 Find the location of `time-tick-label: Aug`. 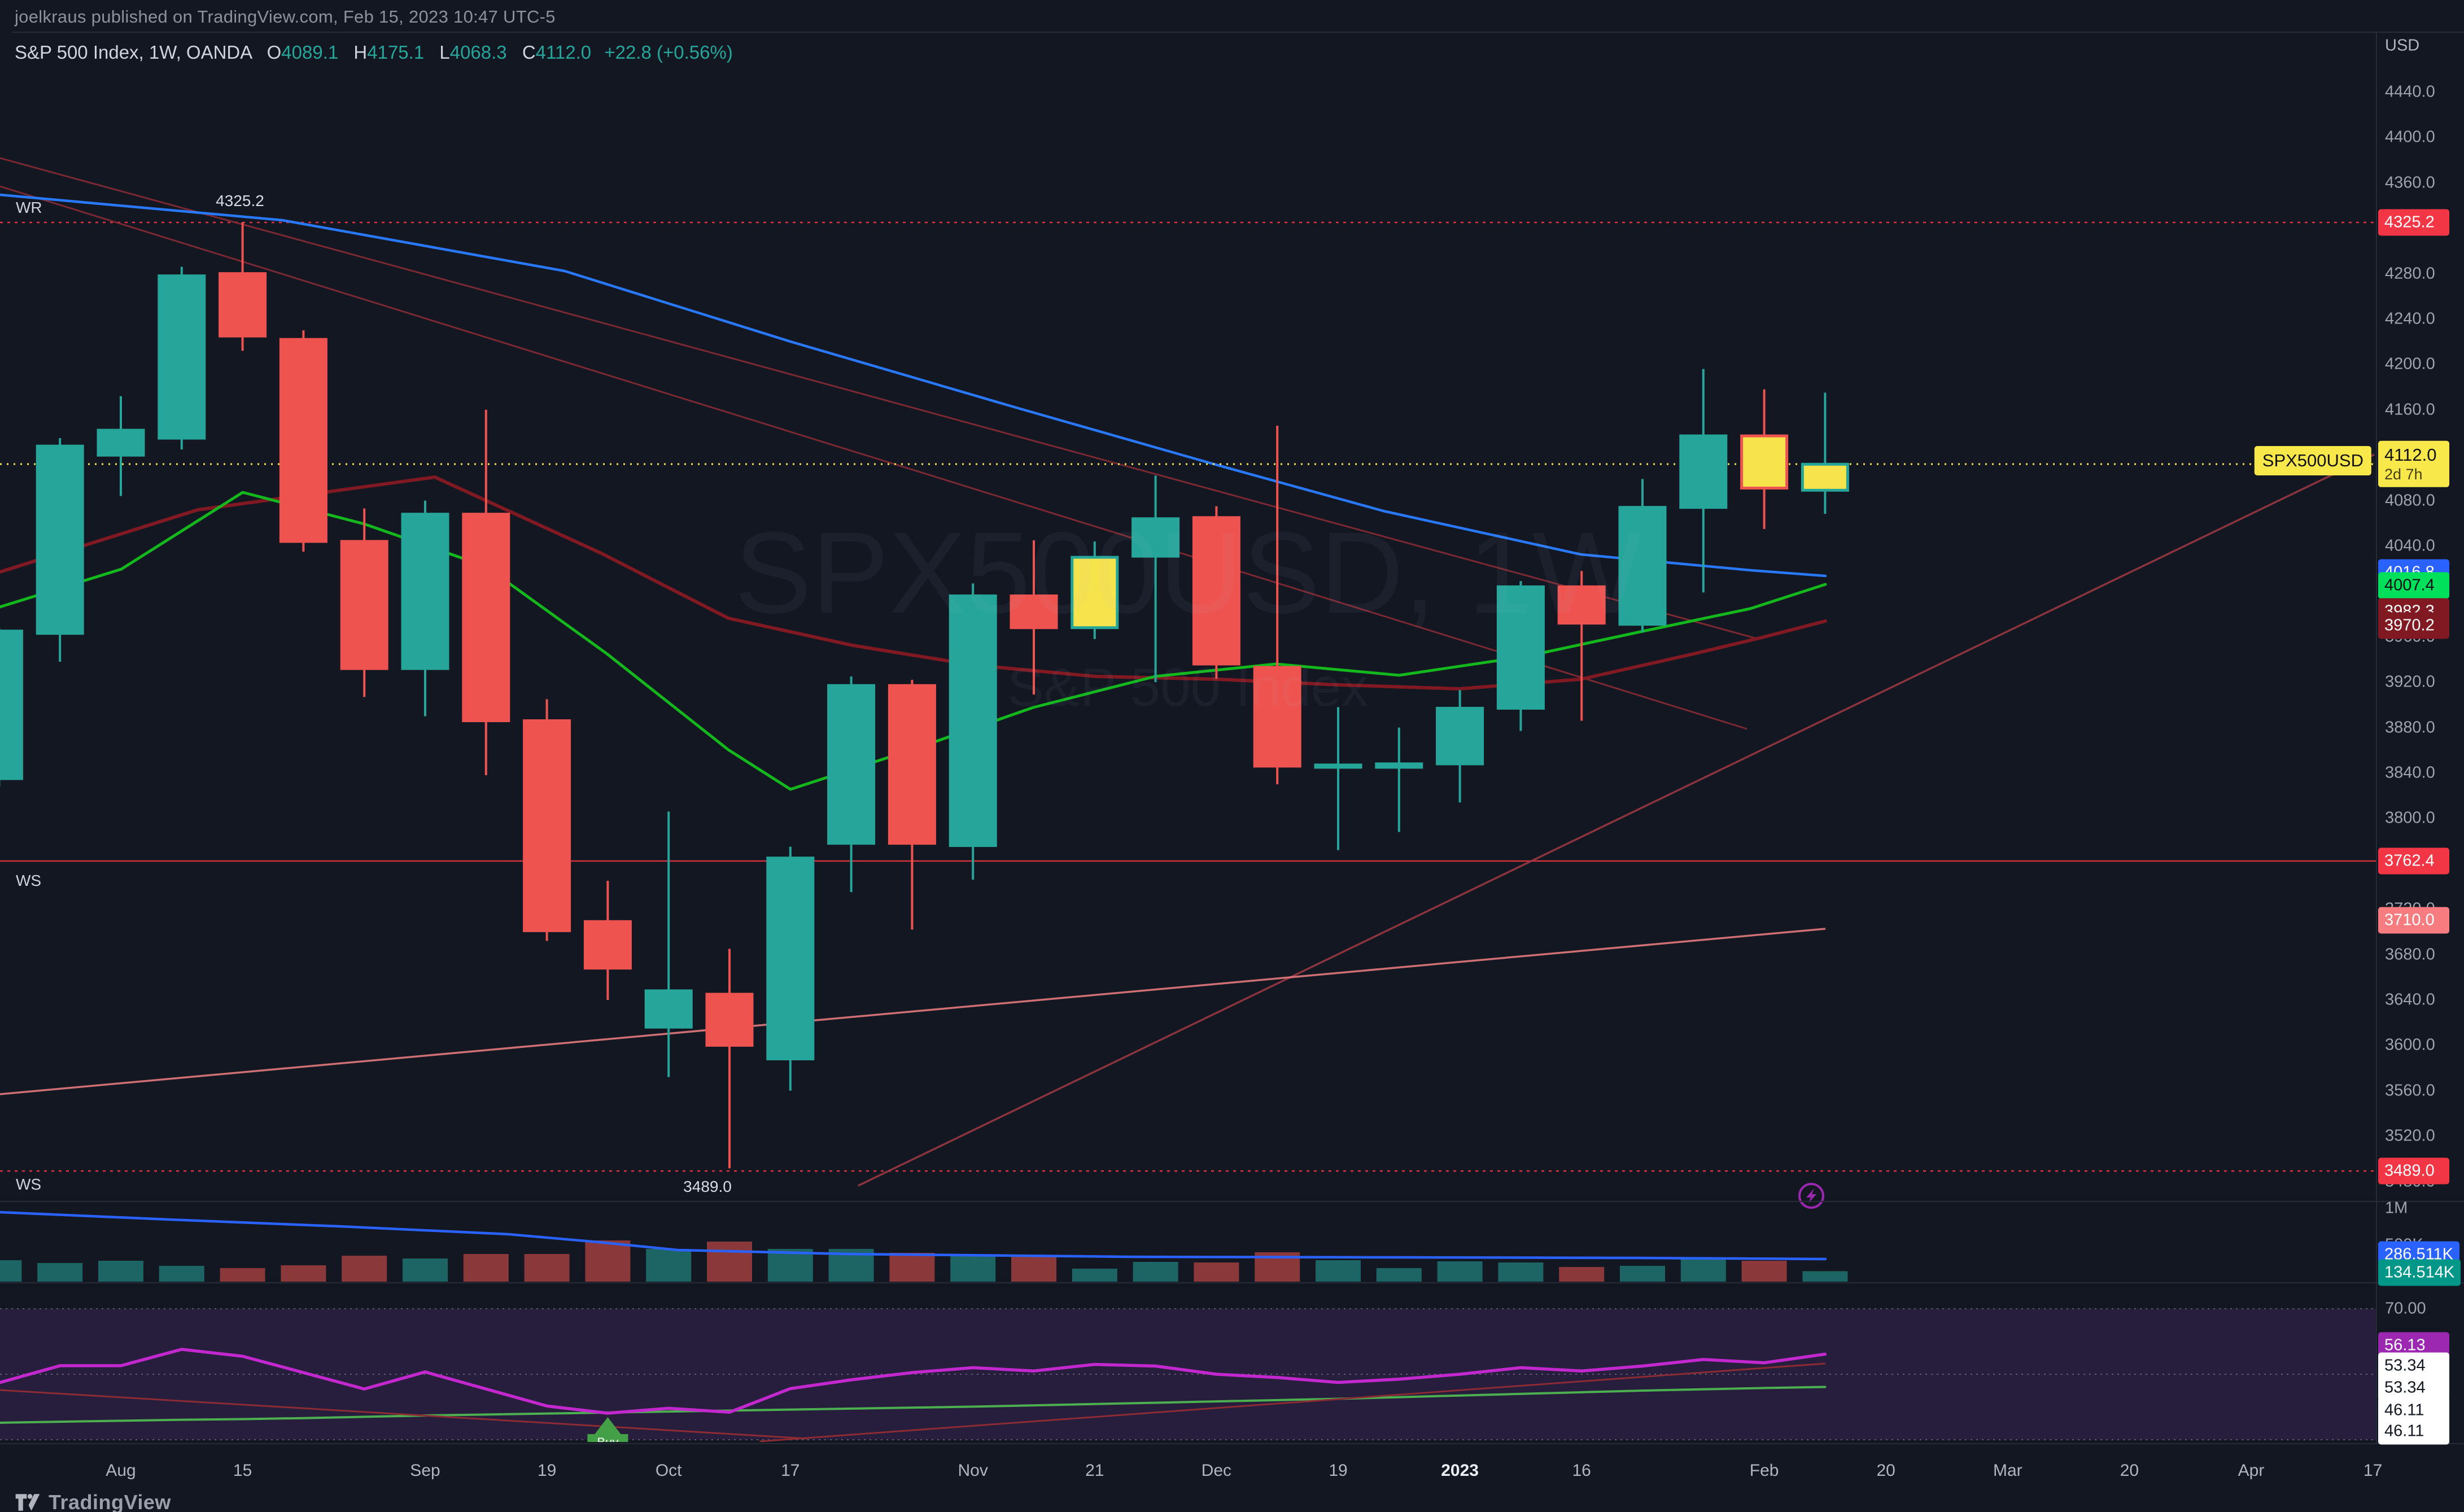

time-tick-label: Aug is located at coordinates (121, 1470).